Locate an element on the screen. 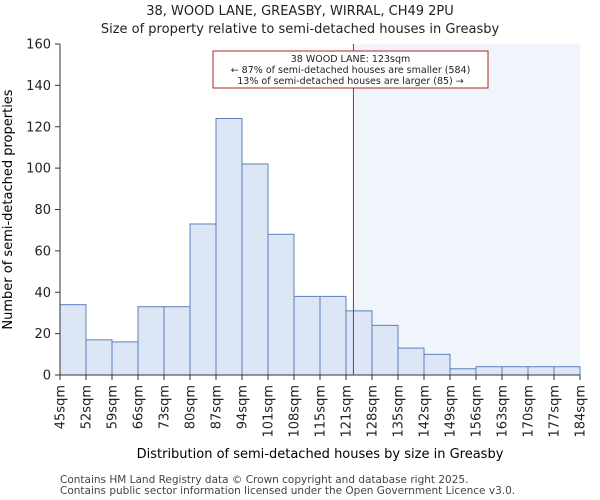 The width and height of the screenshot is (600, 500). x-tick-label: 177sqm is located at coordinates (555, 411).